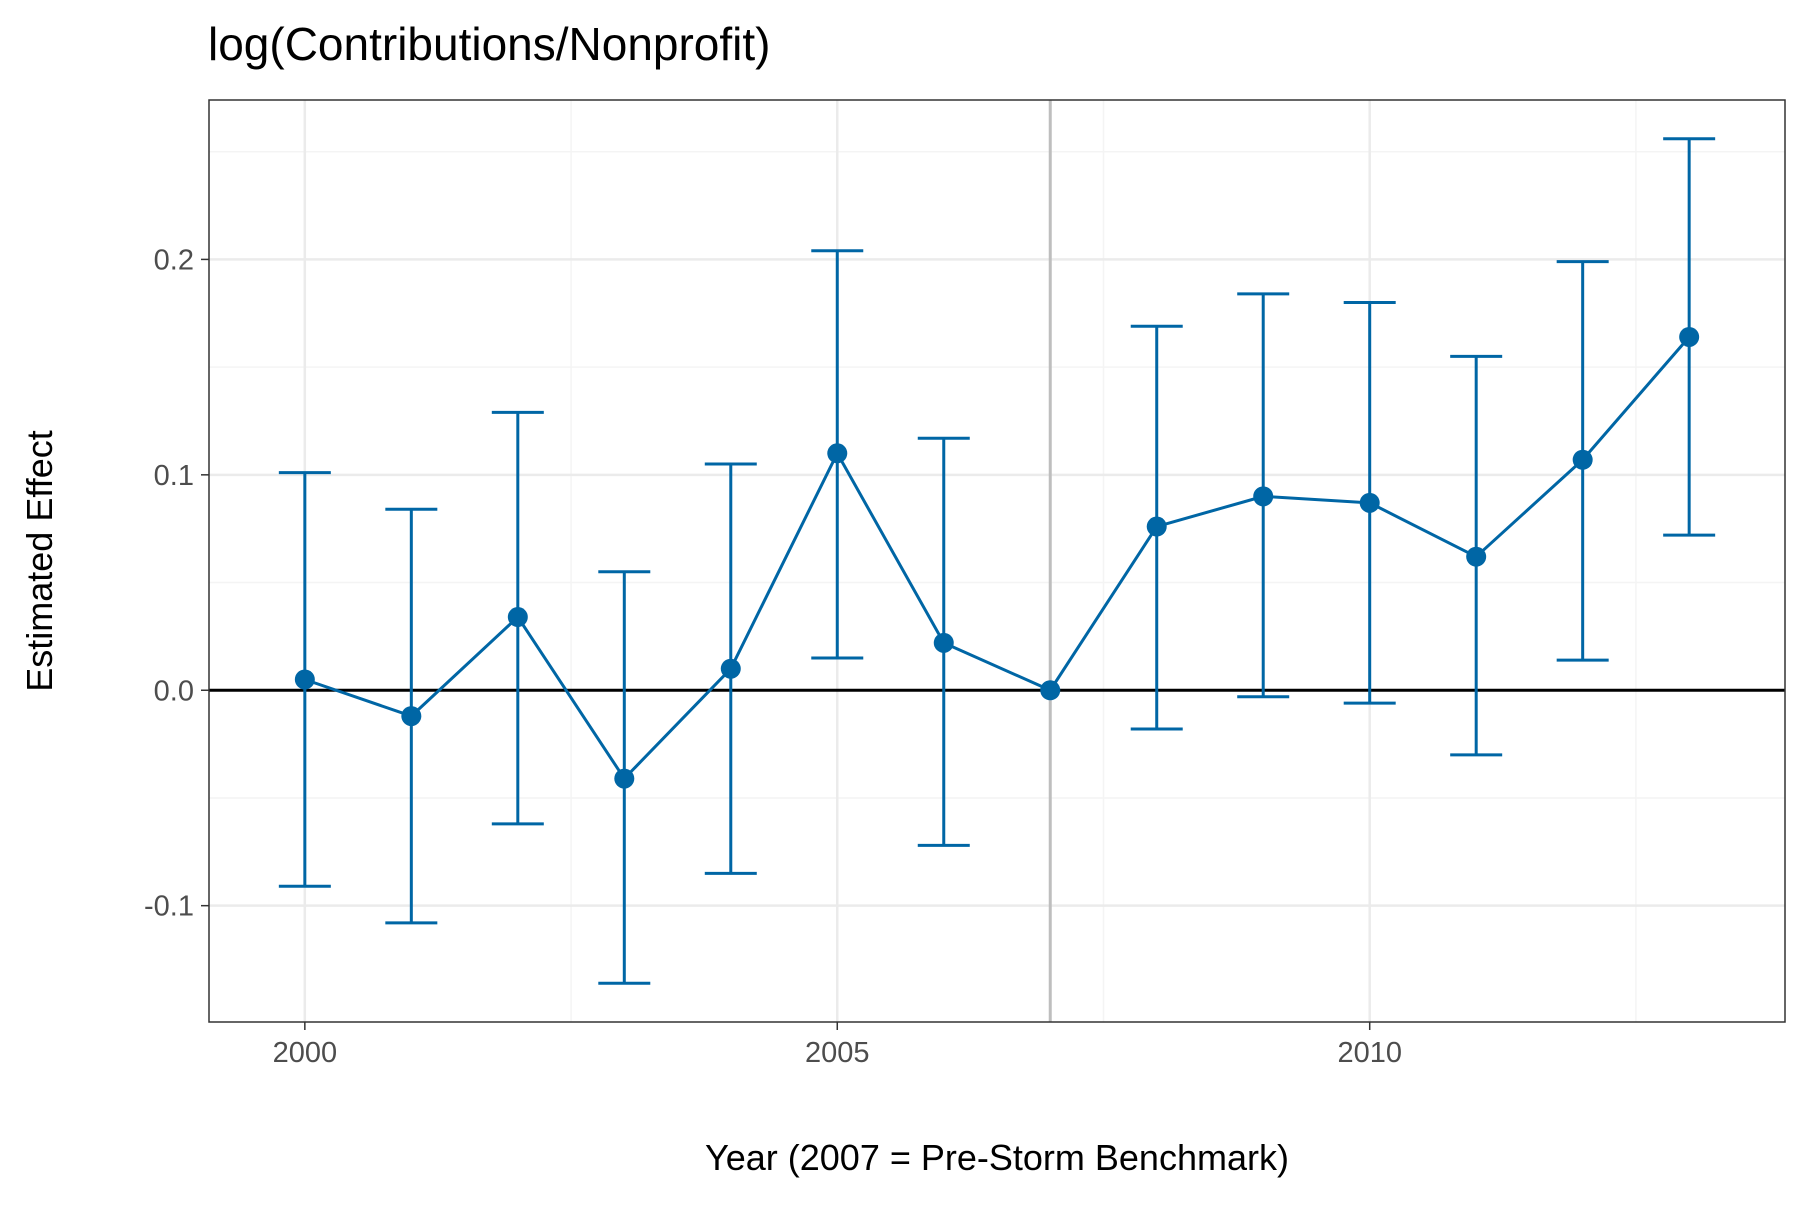 This screenshot has width=1800, height=1205. I want to click on x-tick-label: 2010, so click(1369, 1053).